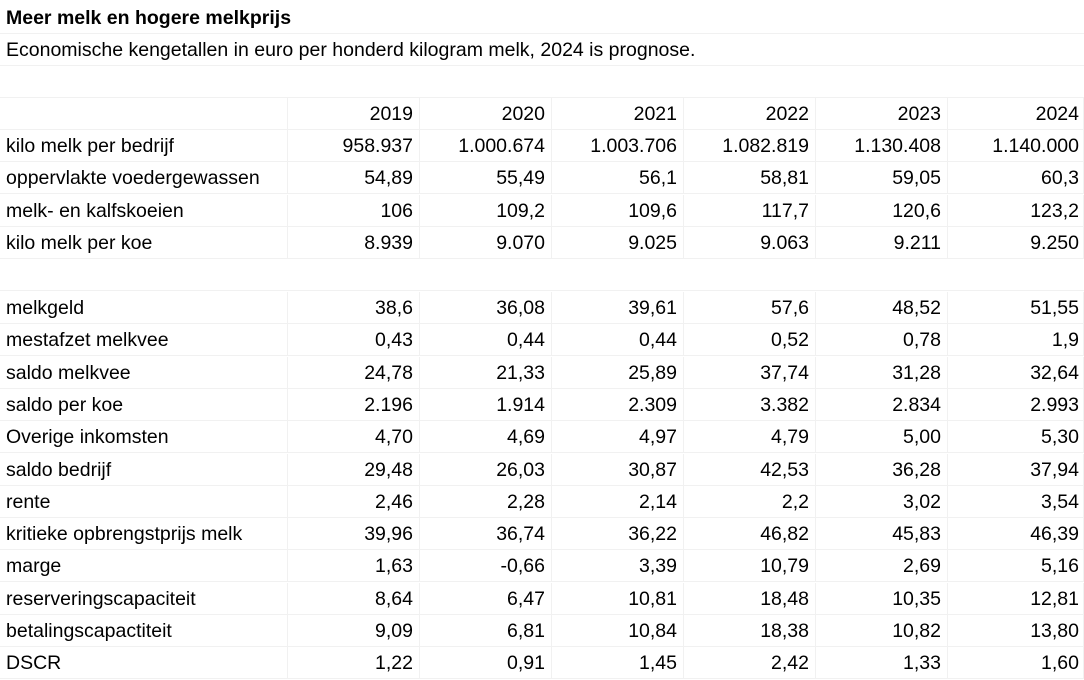  What do you see at coordinates (1016, 114) in the screenshot?
I see `year-header-cell: 2024` at bounding box center [1016, 114].